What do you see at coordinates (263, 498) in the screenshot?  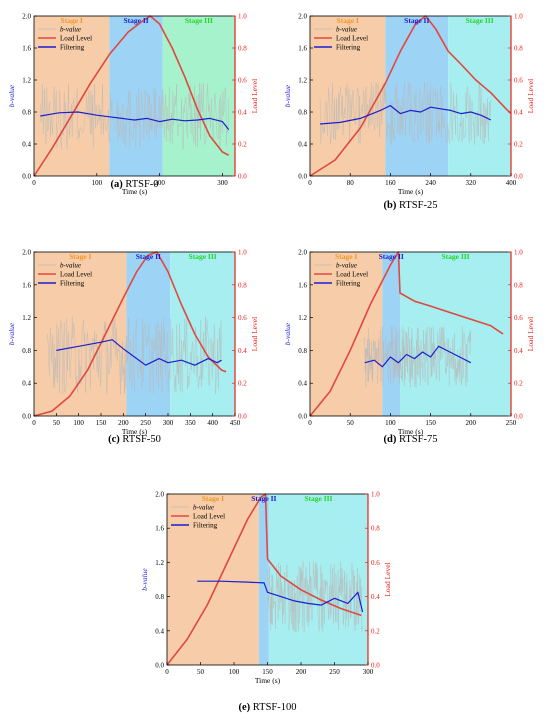 I see `stage-label-2: Stage II` at bounding box center [263, 498].